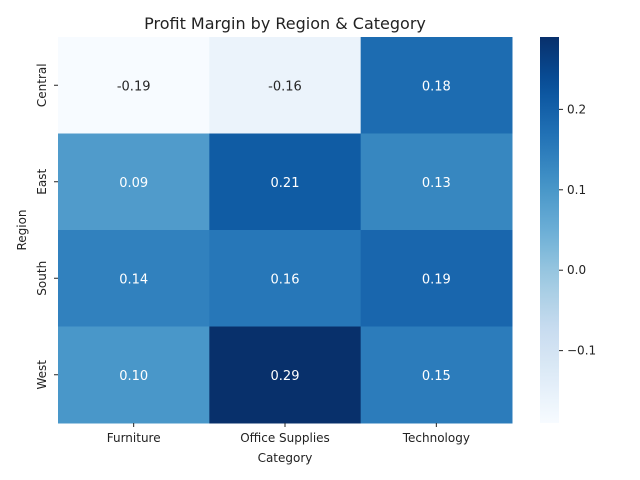 Image resolution: width=640 pixels, height=480 pixels. I want to click on y-tick-labels: Central East South West, so click(46, 226).